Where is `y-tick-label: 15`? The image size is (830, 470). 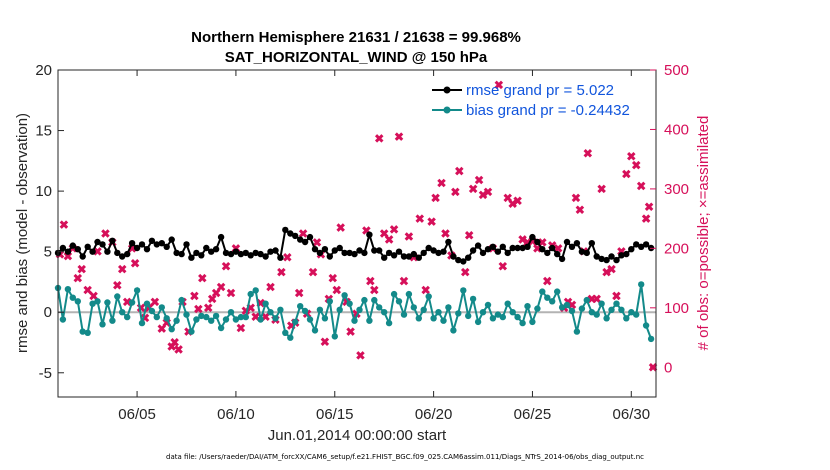
y-tick-label: 15 is located at coordinates (43, 131).